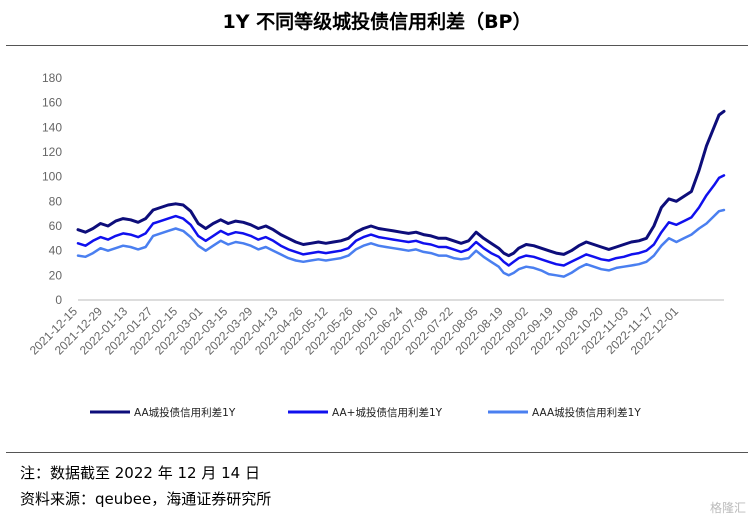 This screenshot has width=754, height=522. What do you see at coordinates (52, 103) in the screenshot?
I see `y-tick-label: 160` at bounding box center [52, 103].